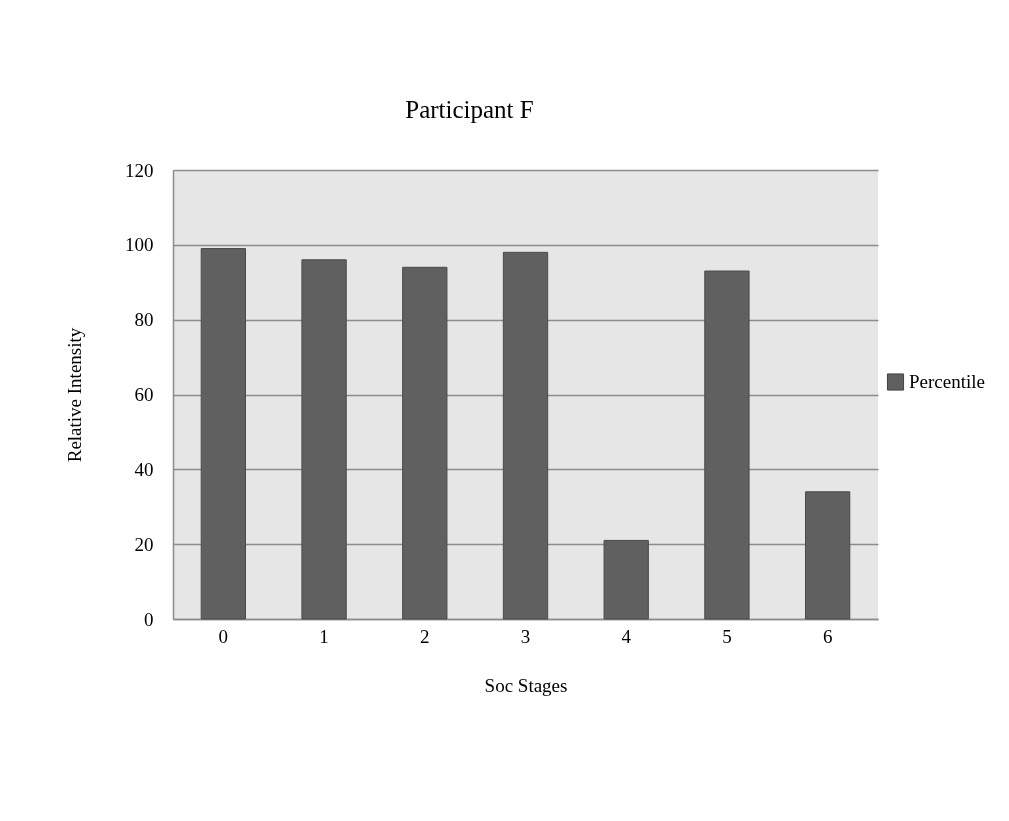 The height and width of the screenshot is (821, 1009). Describe the element at coordinates (324, 636) in the screenshot. I see `x-tick-label: 1` at that location.